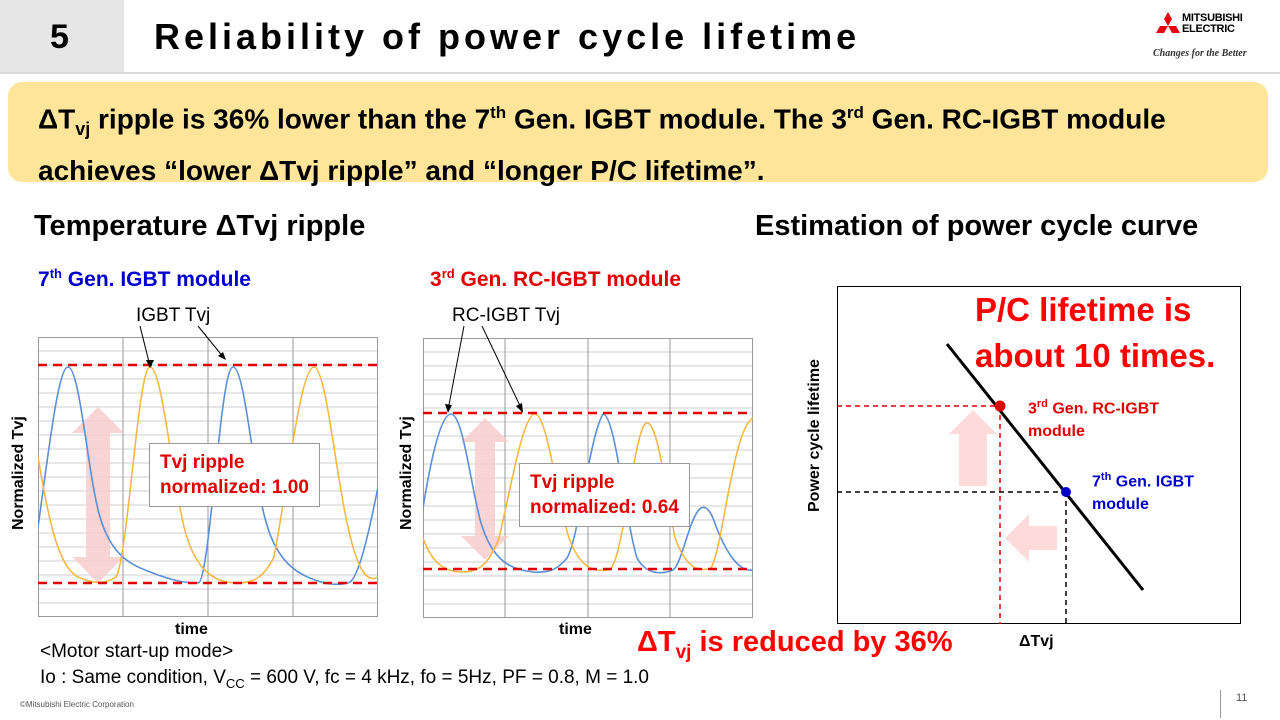 This screenshot has height=720, width=1280. What do you see at coordinates (795, 644) in the screenshot?
I see `reduction-statement: ΔTvj is reduced by 36%` at bounding box center [795, 644].